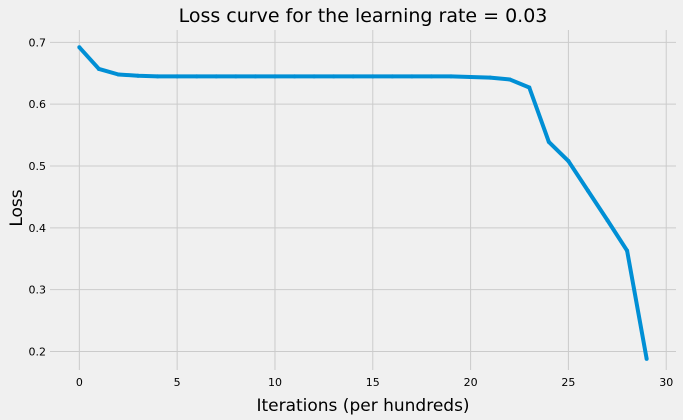  What do you see at coordinates (79, 382) in the screenshot?
I see `x-tick-label: 0` at bounding box center [79, 382].